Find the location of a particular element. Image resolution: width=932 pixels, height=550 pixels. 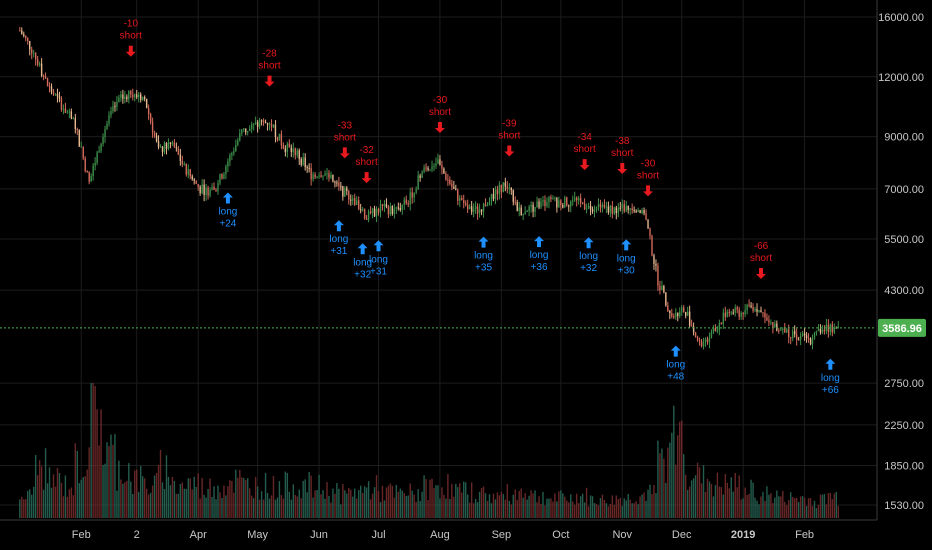

signal-value: +24 is located at coordinates (227, 223).